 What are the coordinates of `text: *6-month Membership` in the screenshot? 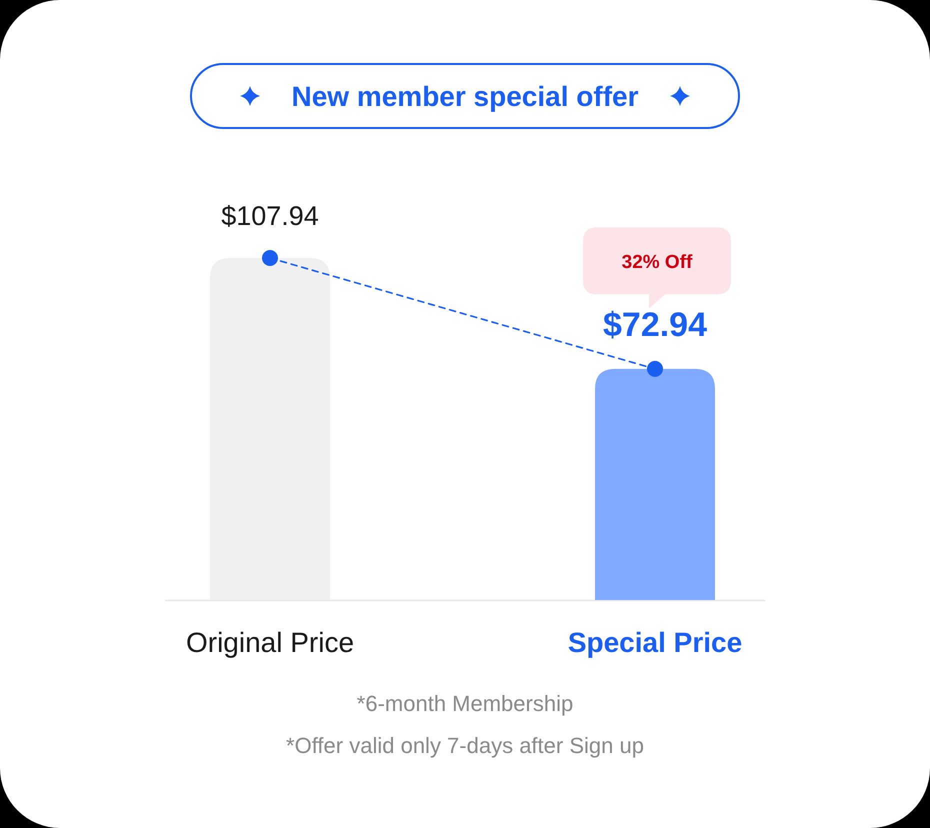 It's located at (465, 703).